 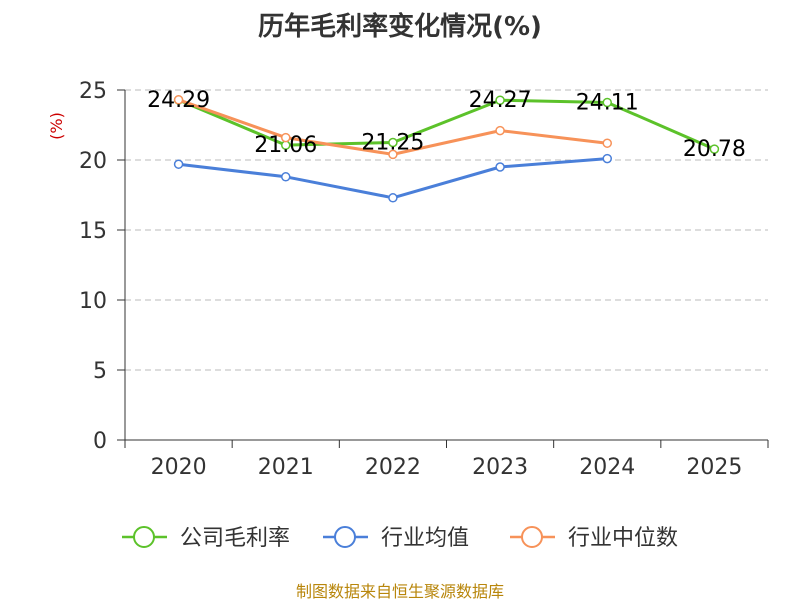 What do you see at coordinates (425, 538) in the screenshot?
I see `legend-label: 行业均值` at bounding box center [425, 538].